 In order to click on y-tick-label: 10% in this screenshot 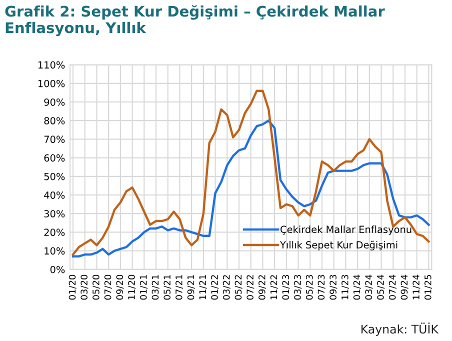, I will do `click(54, 251)`.